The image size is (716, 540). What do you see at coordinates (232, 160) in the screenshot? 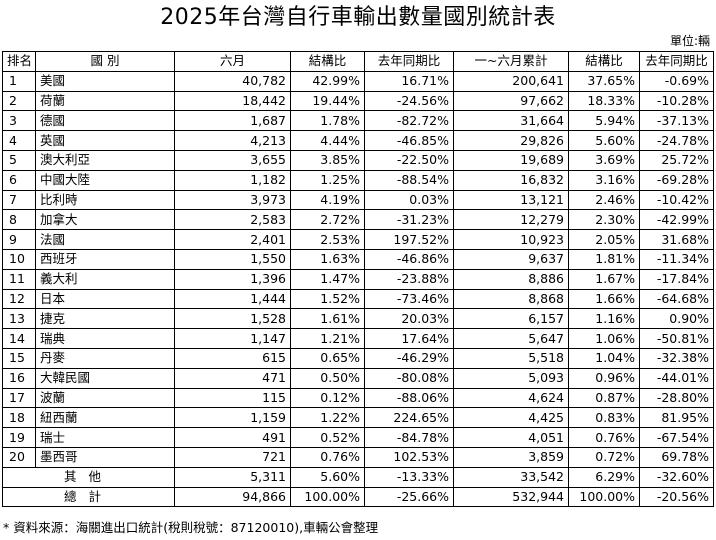
I see `june-cell: 3,655` at bounding box center [232, 160].